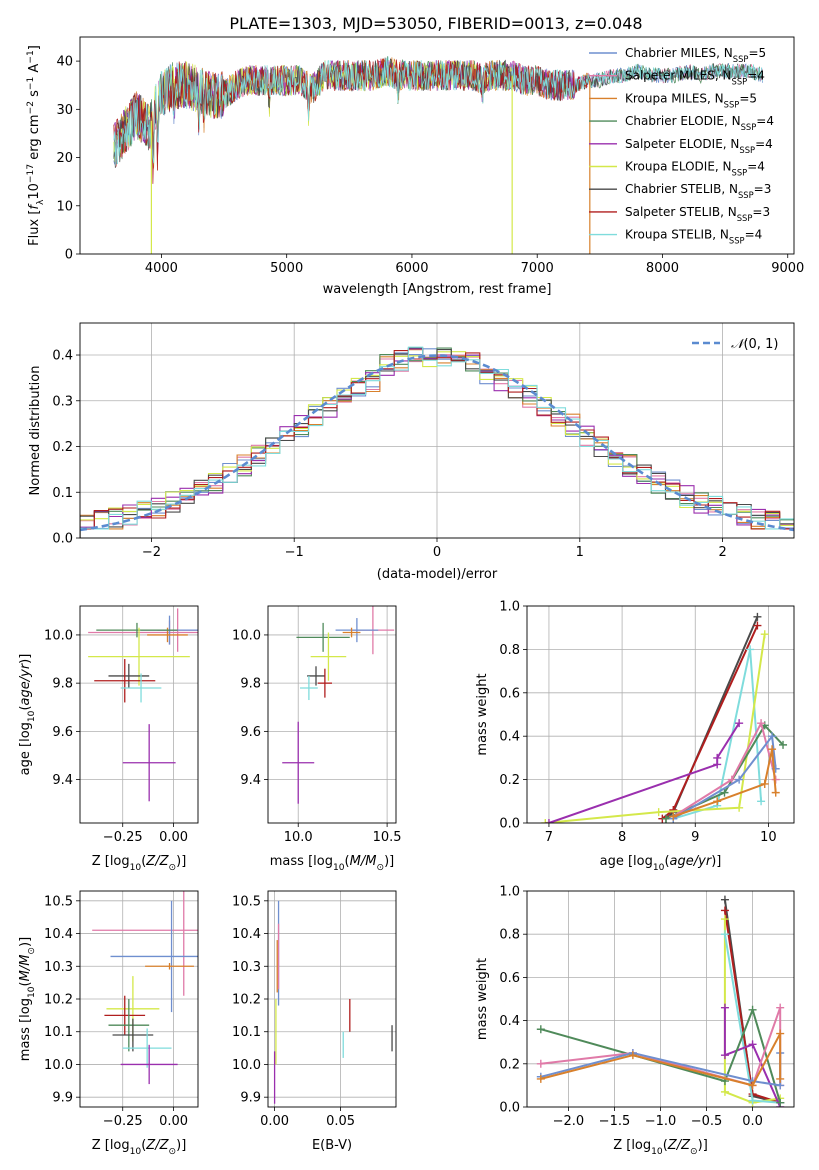  What do you see at coordinates (151, 552) in the screenshot?
I see `residuals-x-tick-label: −2` at bounding box center [151, 552].